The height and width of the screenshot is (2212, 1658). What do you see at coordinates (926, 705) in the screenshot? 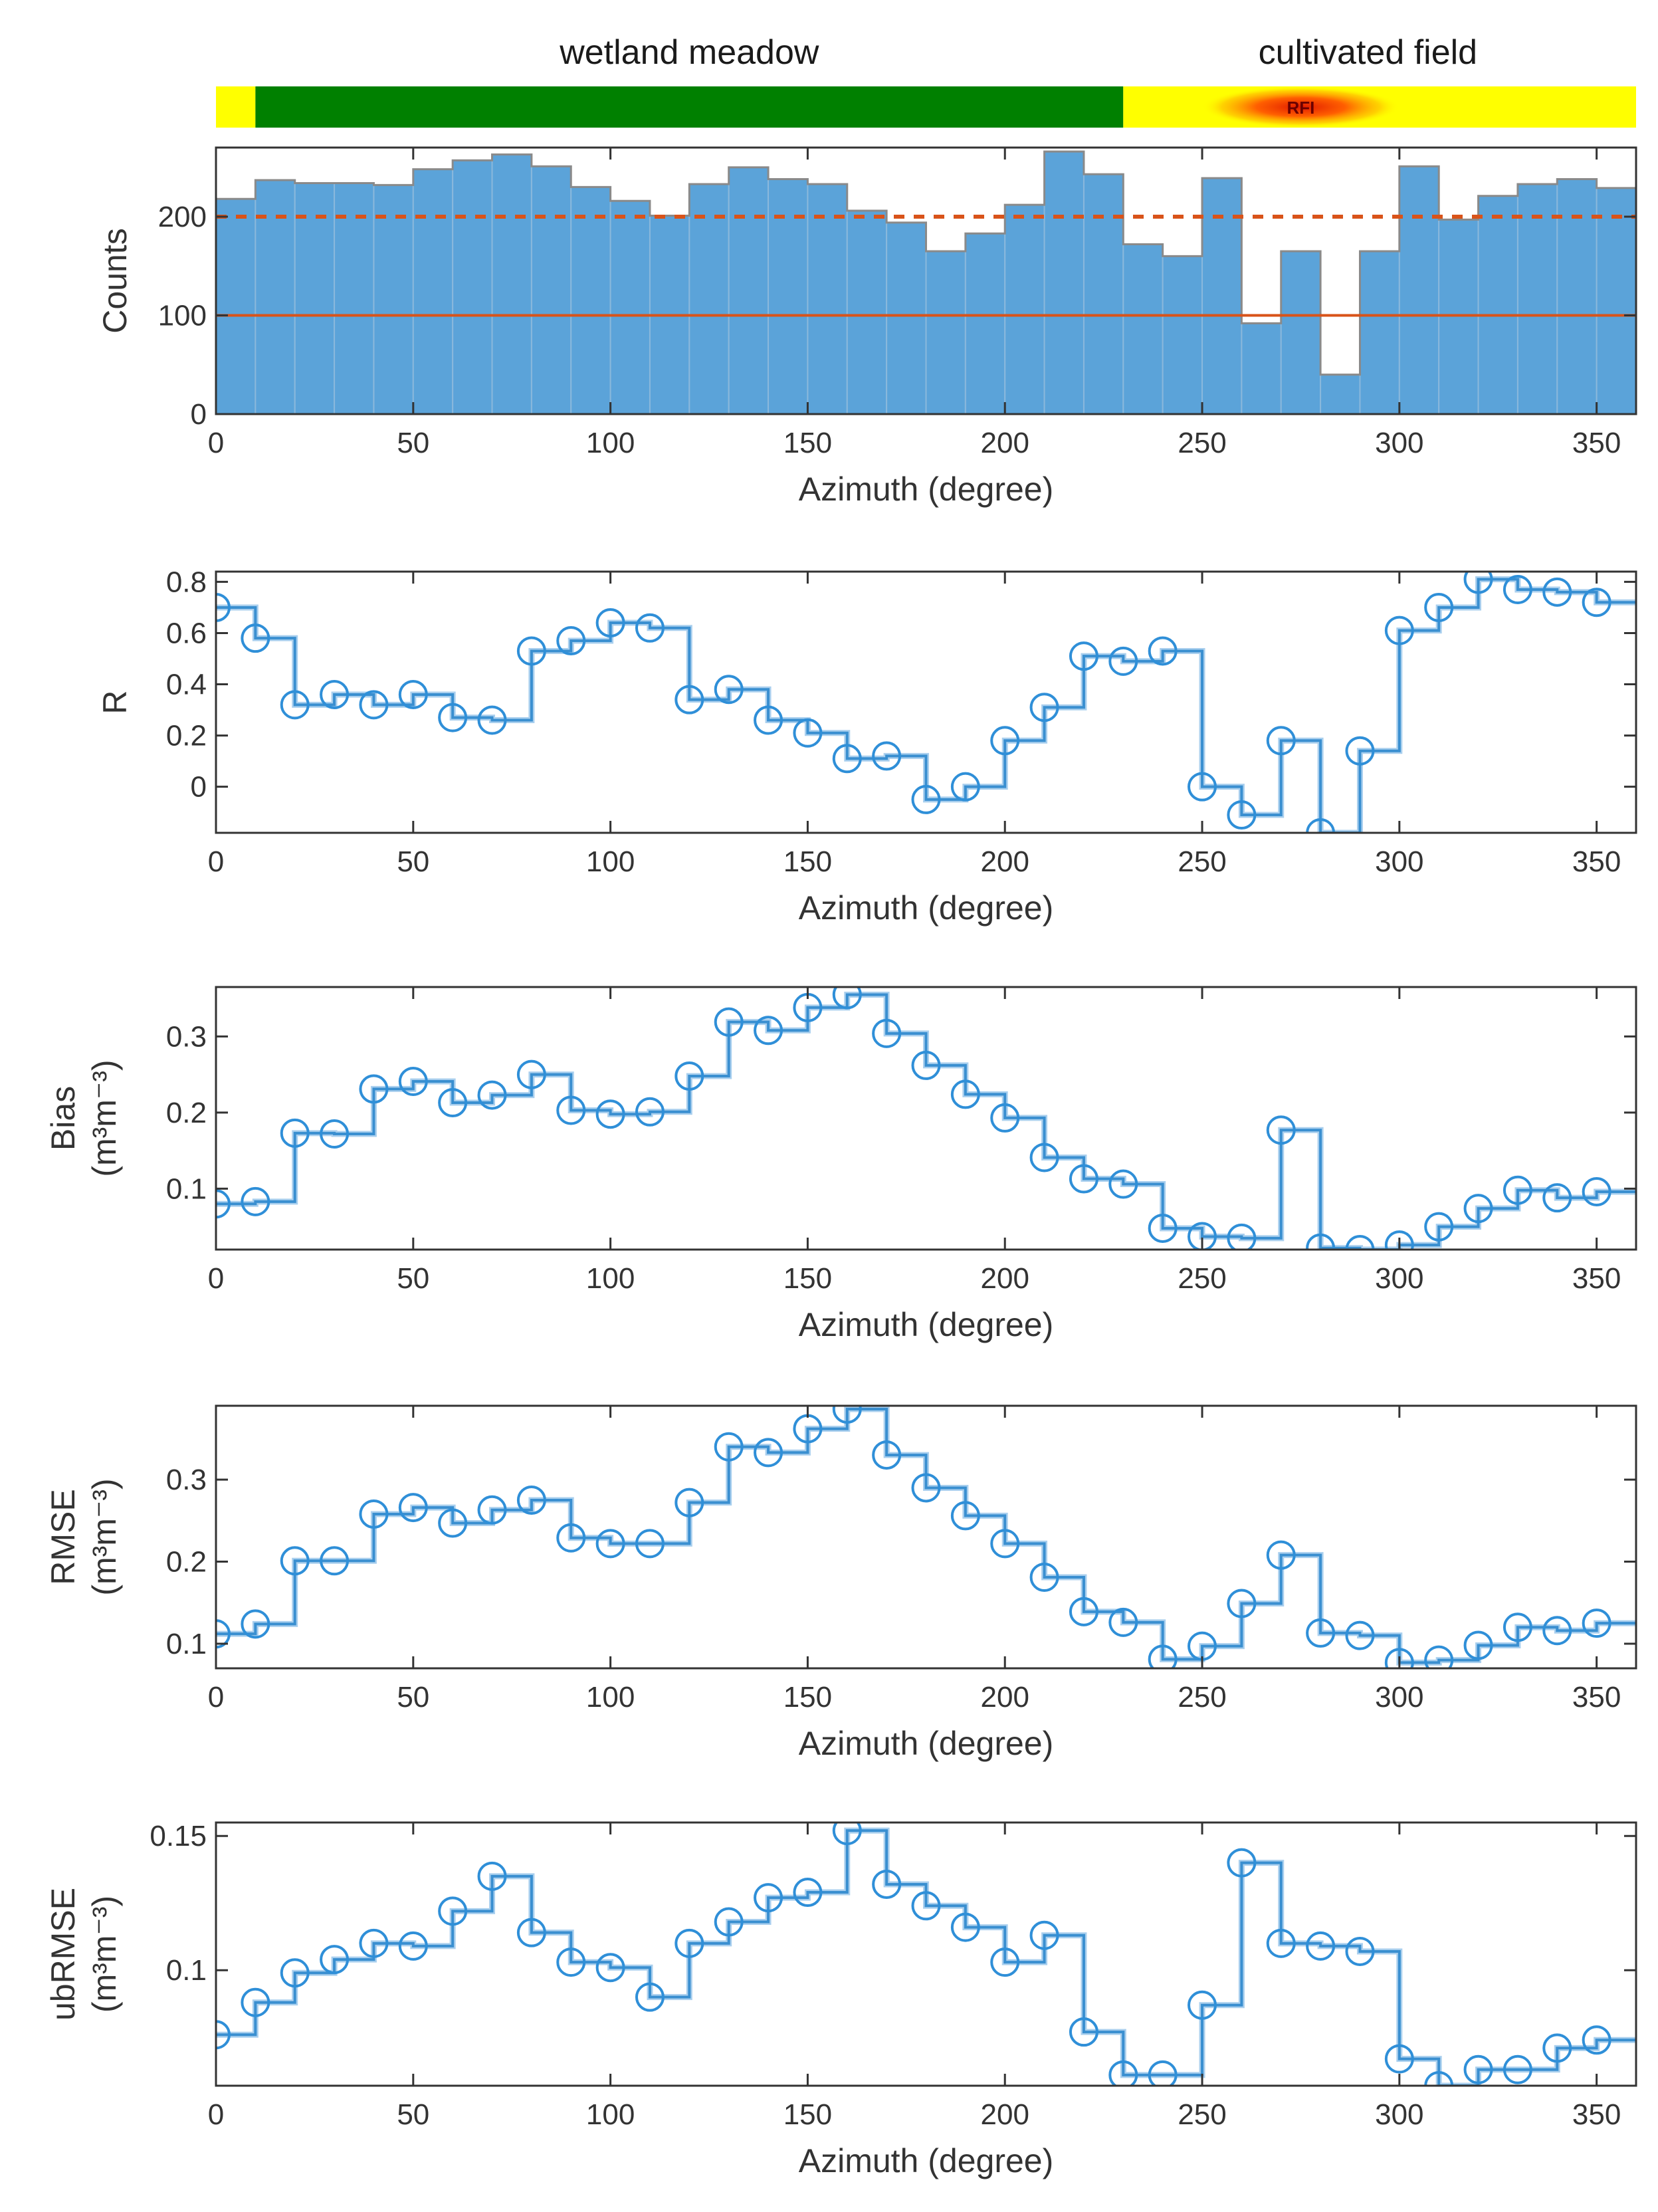
I see `R-step-line` at bounding box center [926, 705].